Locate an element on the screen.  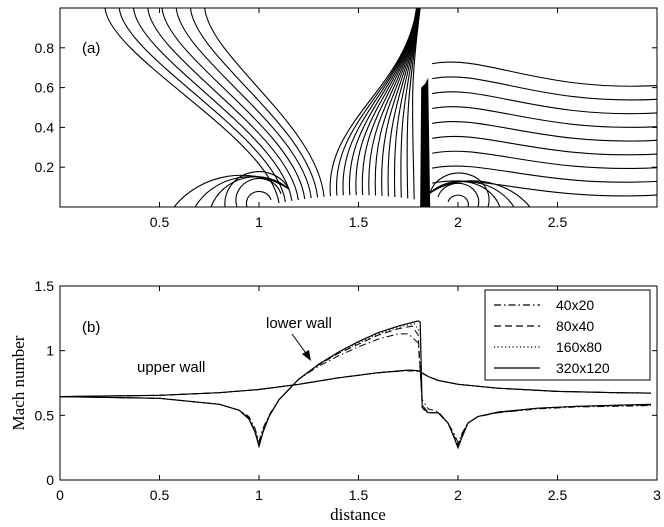
annotation-arrow is located at coordinates (301, 347).